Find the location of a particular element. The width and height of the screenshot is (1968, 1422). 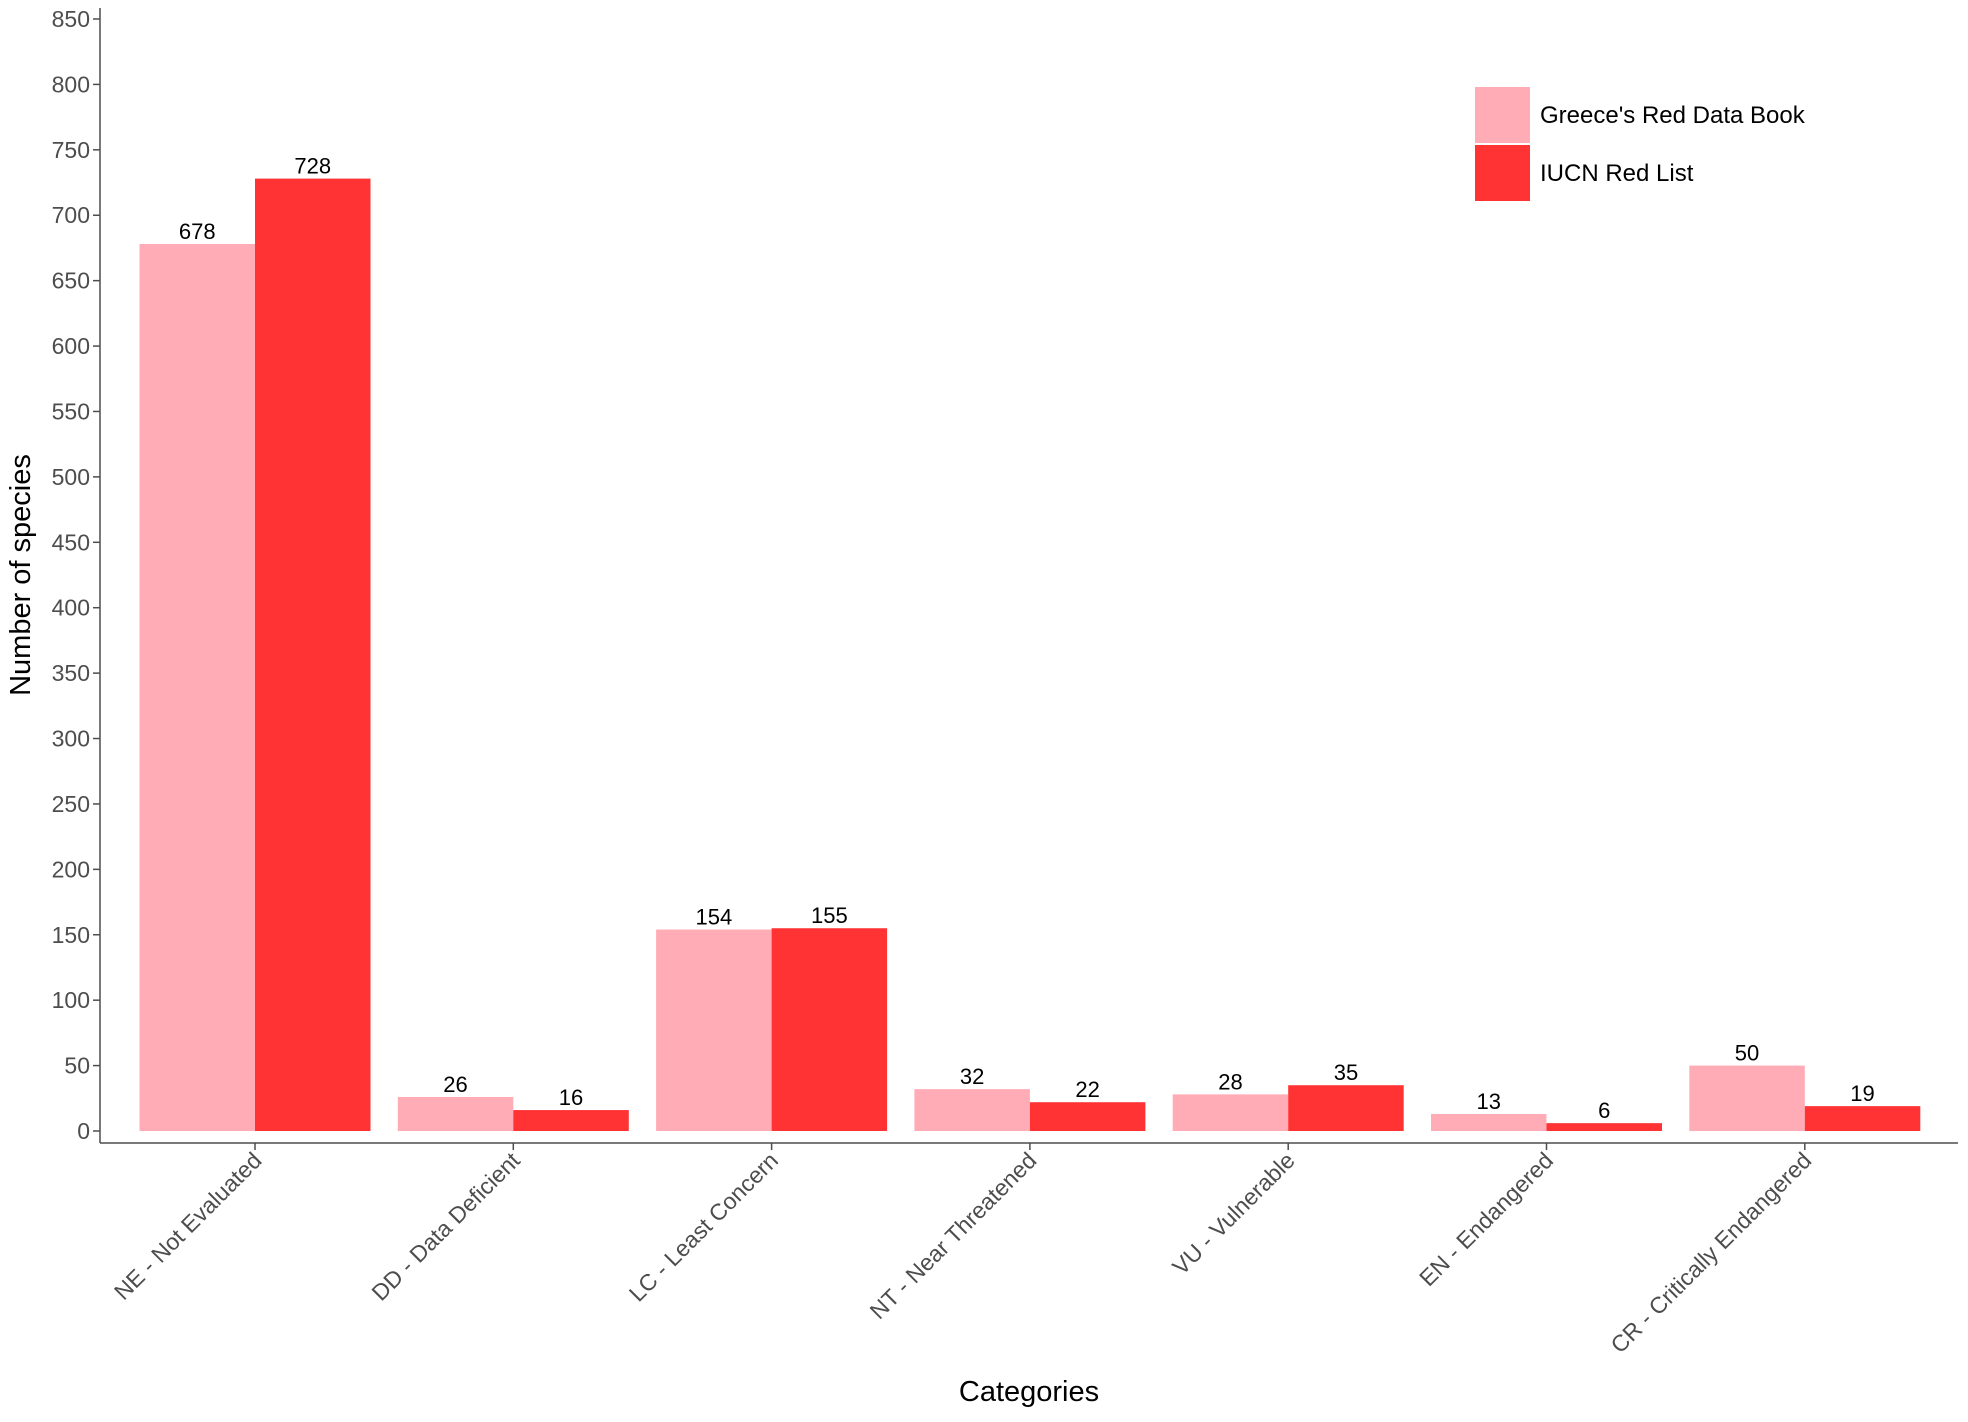

y-tick-label: 200 is located at coordinates (71, 869).